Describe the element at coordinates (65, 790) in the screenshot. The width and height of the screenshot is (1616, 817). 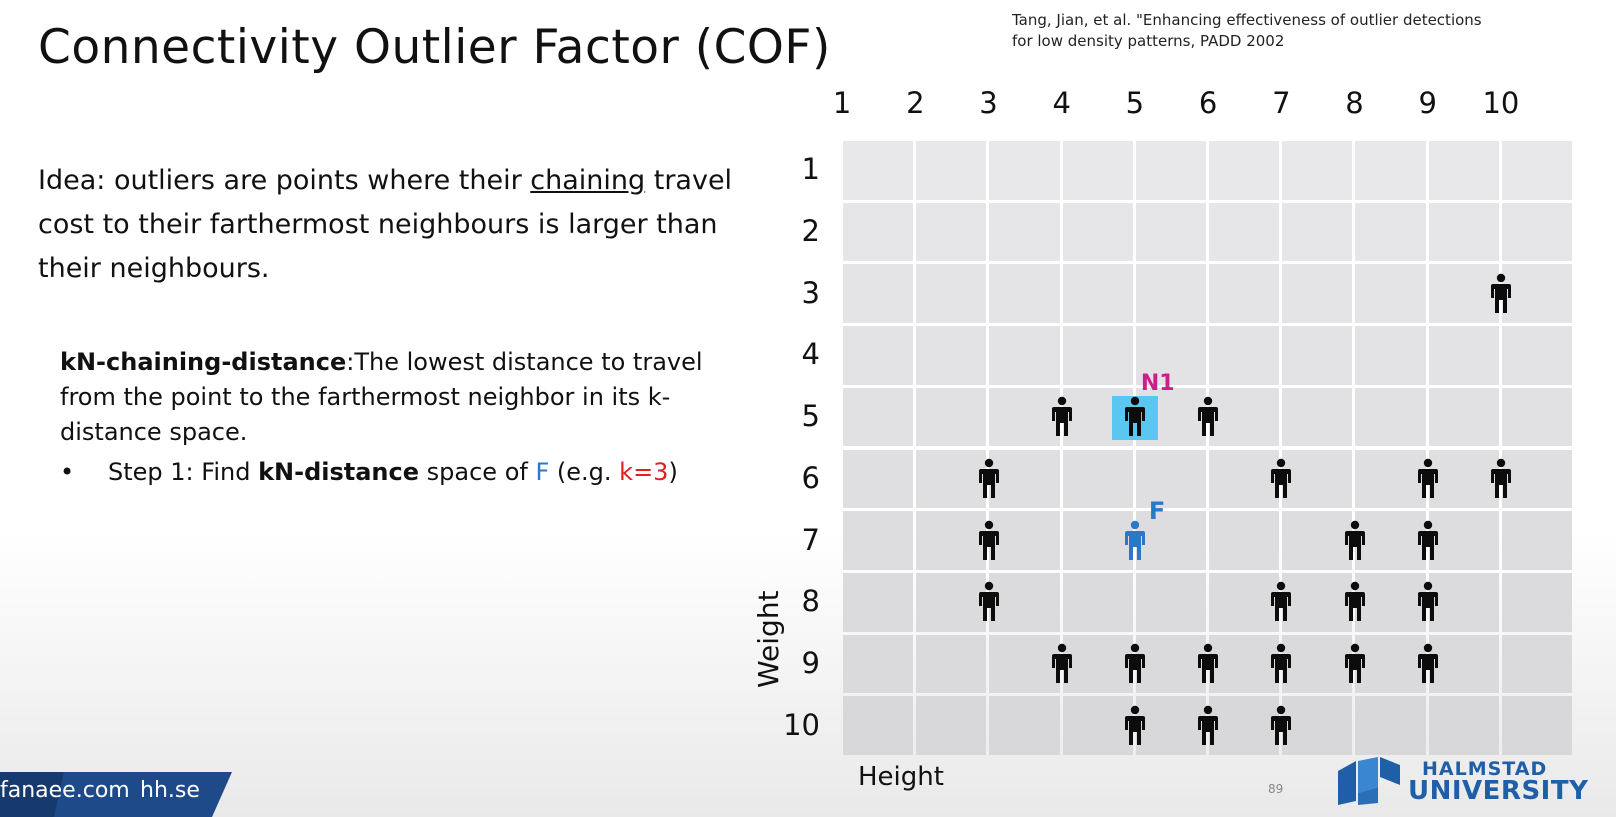
I see `footer-site-fanaee: fanaee.com` at that location.